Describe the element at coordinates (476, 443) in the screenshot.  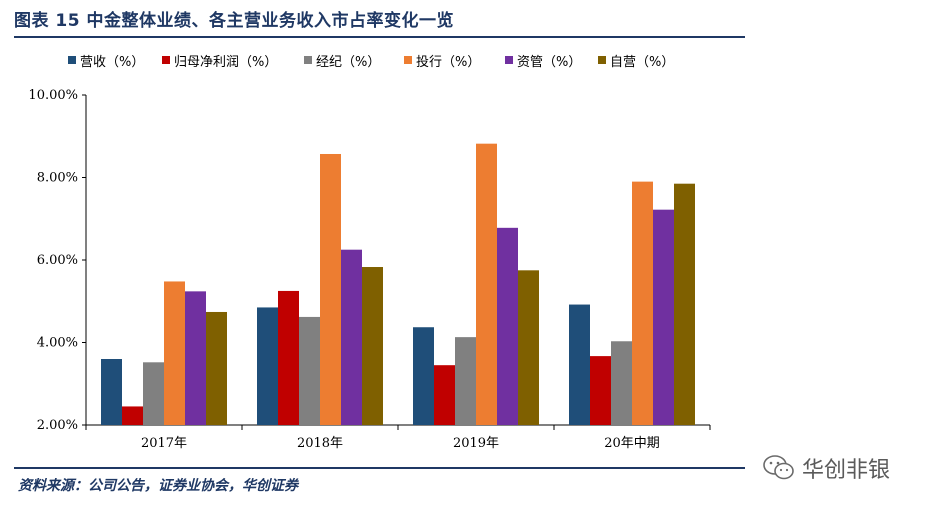
I see `x-tick-label: 2019年` at that location.